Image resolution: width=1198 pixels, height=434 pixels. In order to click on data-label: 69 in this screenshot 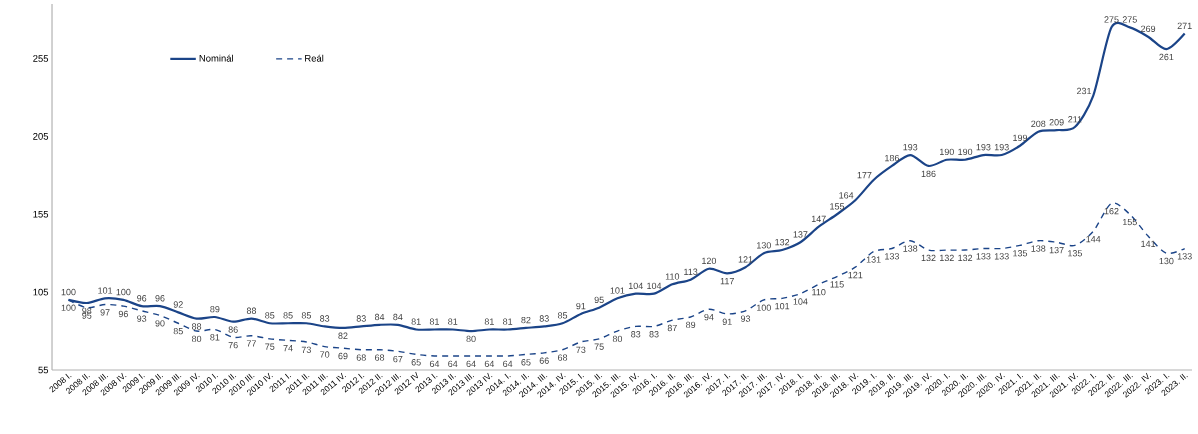, I will do `click(343, 356)`.